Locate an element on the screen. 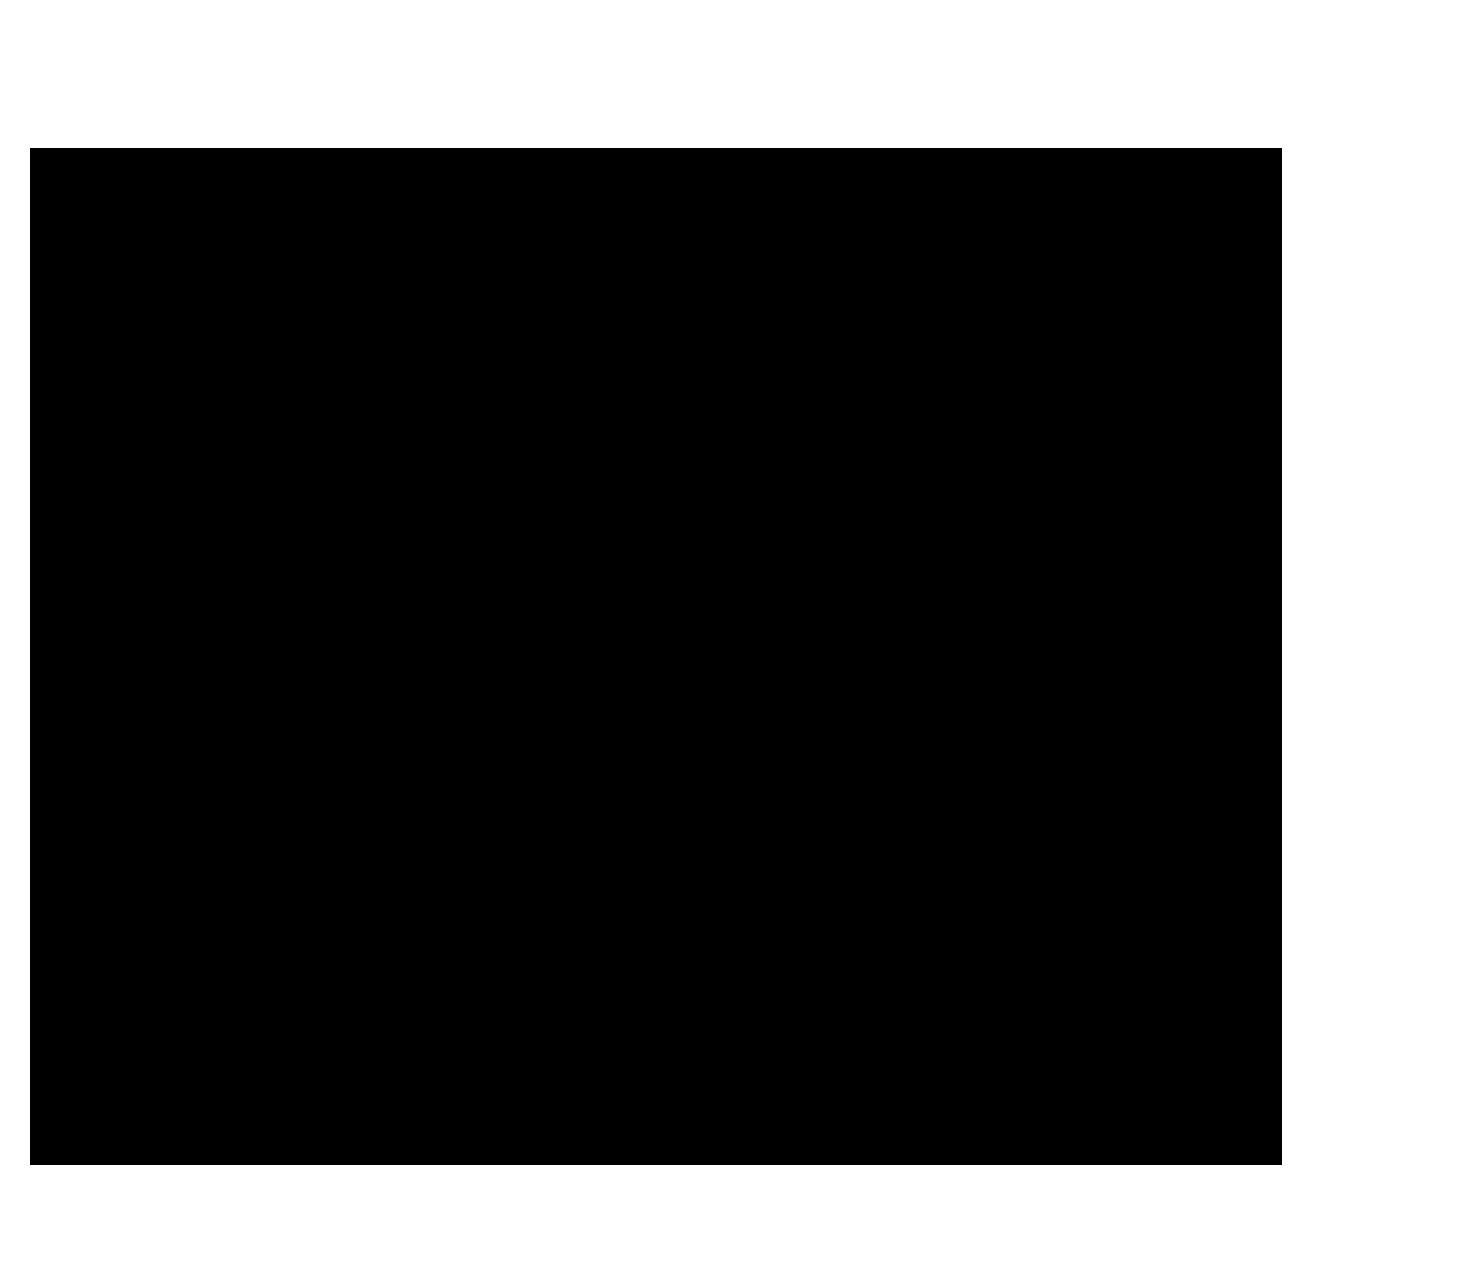  jeju-island is located at coordinates (589, 1037).